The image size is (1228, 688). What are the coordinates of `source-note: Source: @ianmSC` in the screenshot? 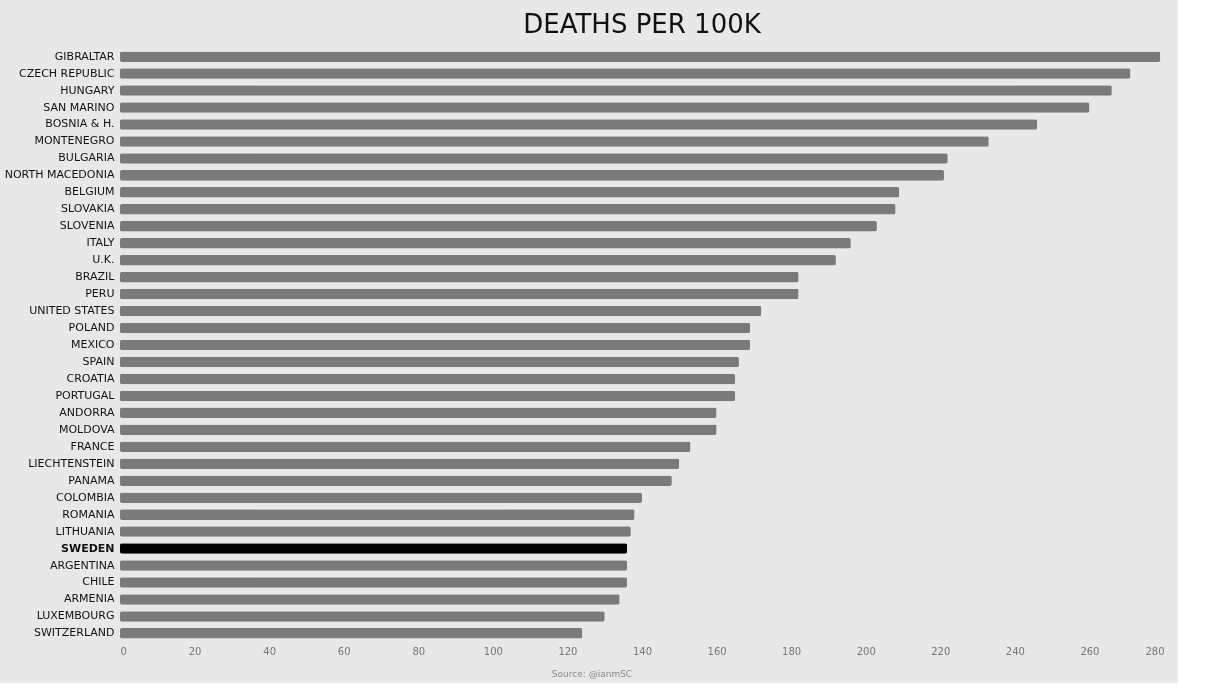 It's located at (592, 674).